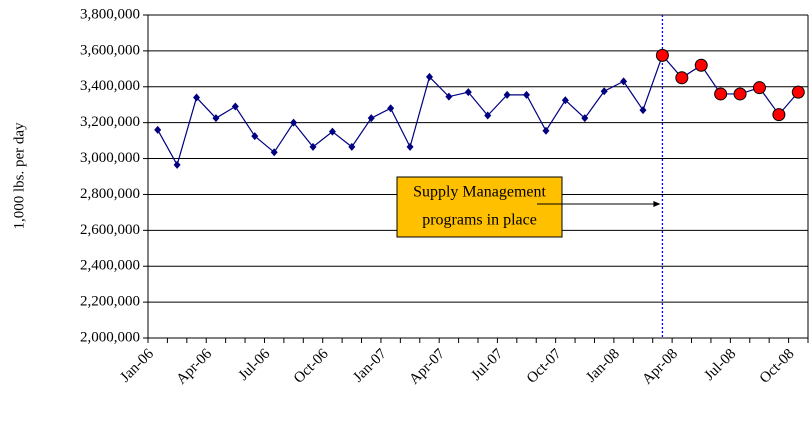 The height and width of the screenshot is (421, 811). Describe the element at coordinates (194, 367) in the screenshot. I see `x-tick-label: Apr-06` at that location.